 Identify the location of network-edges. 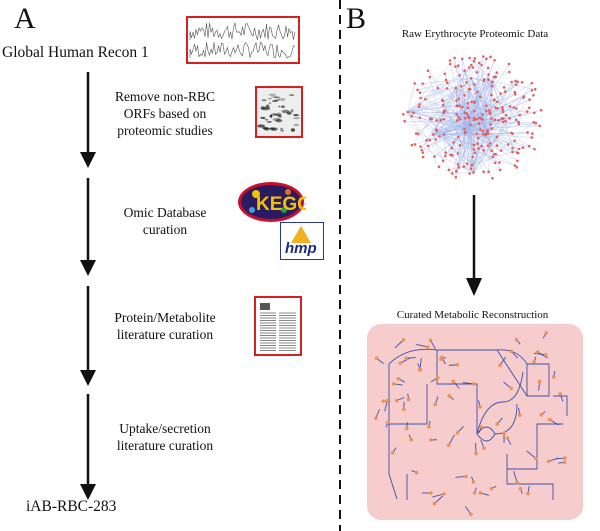
(472, 117).